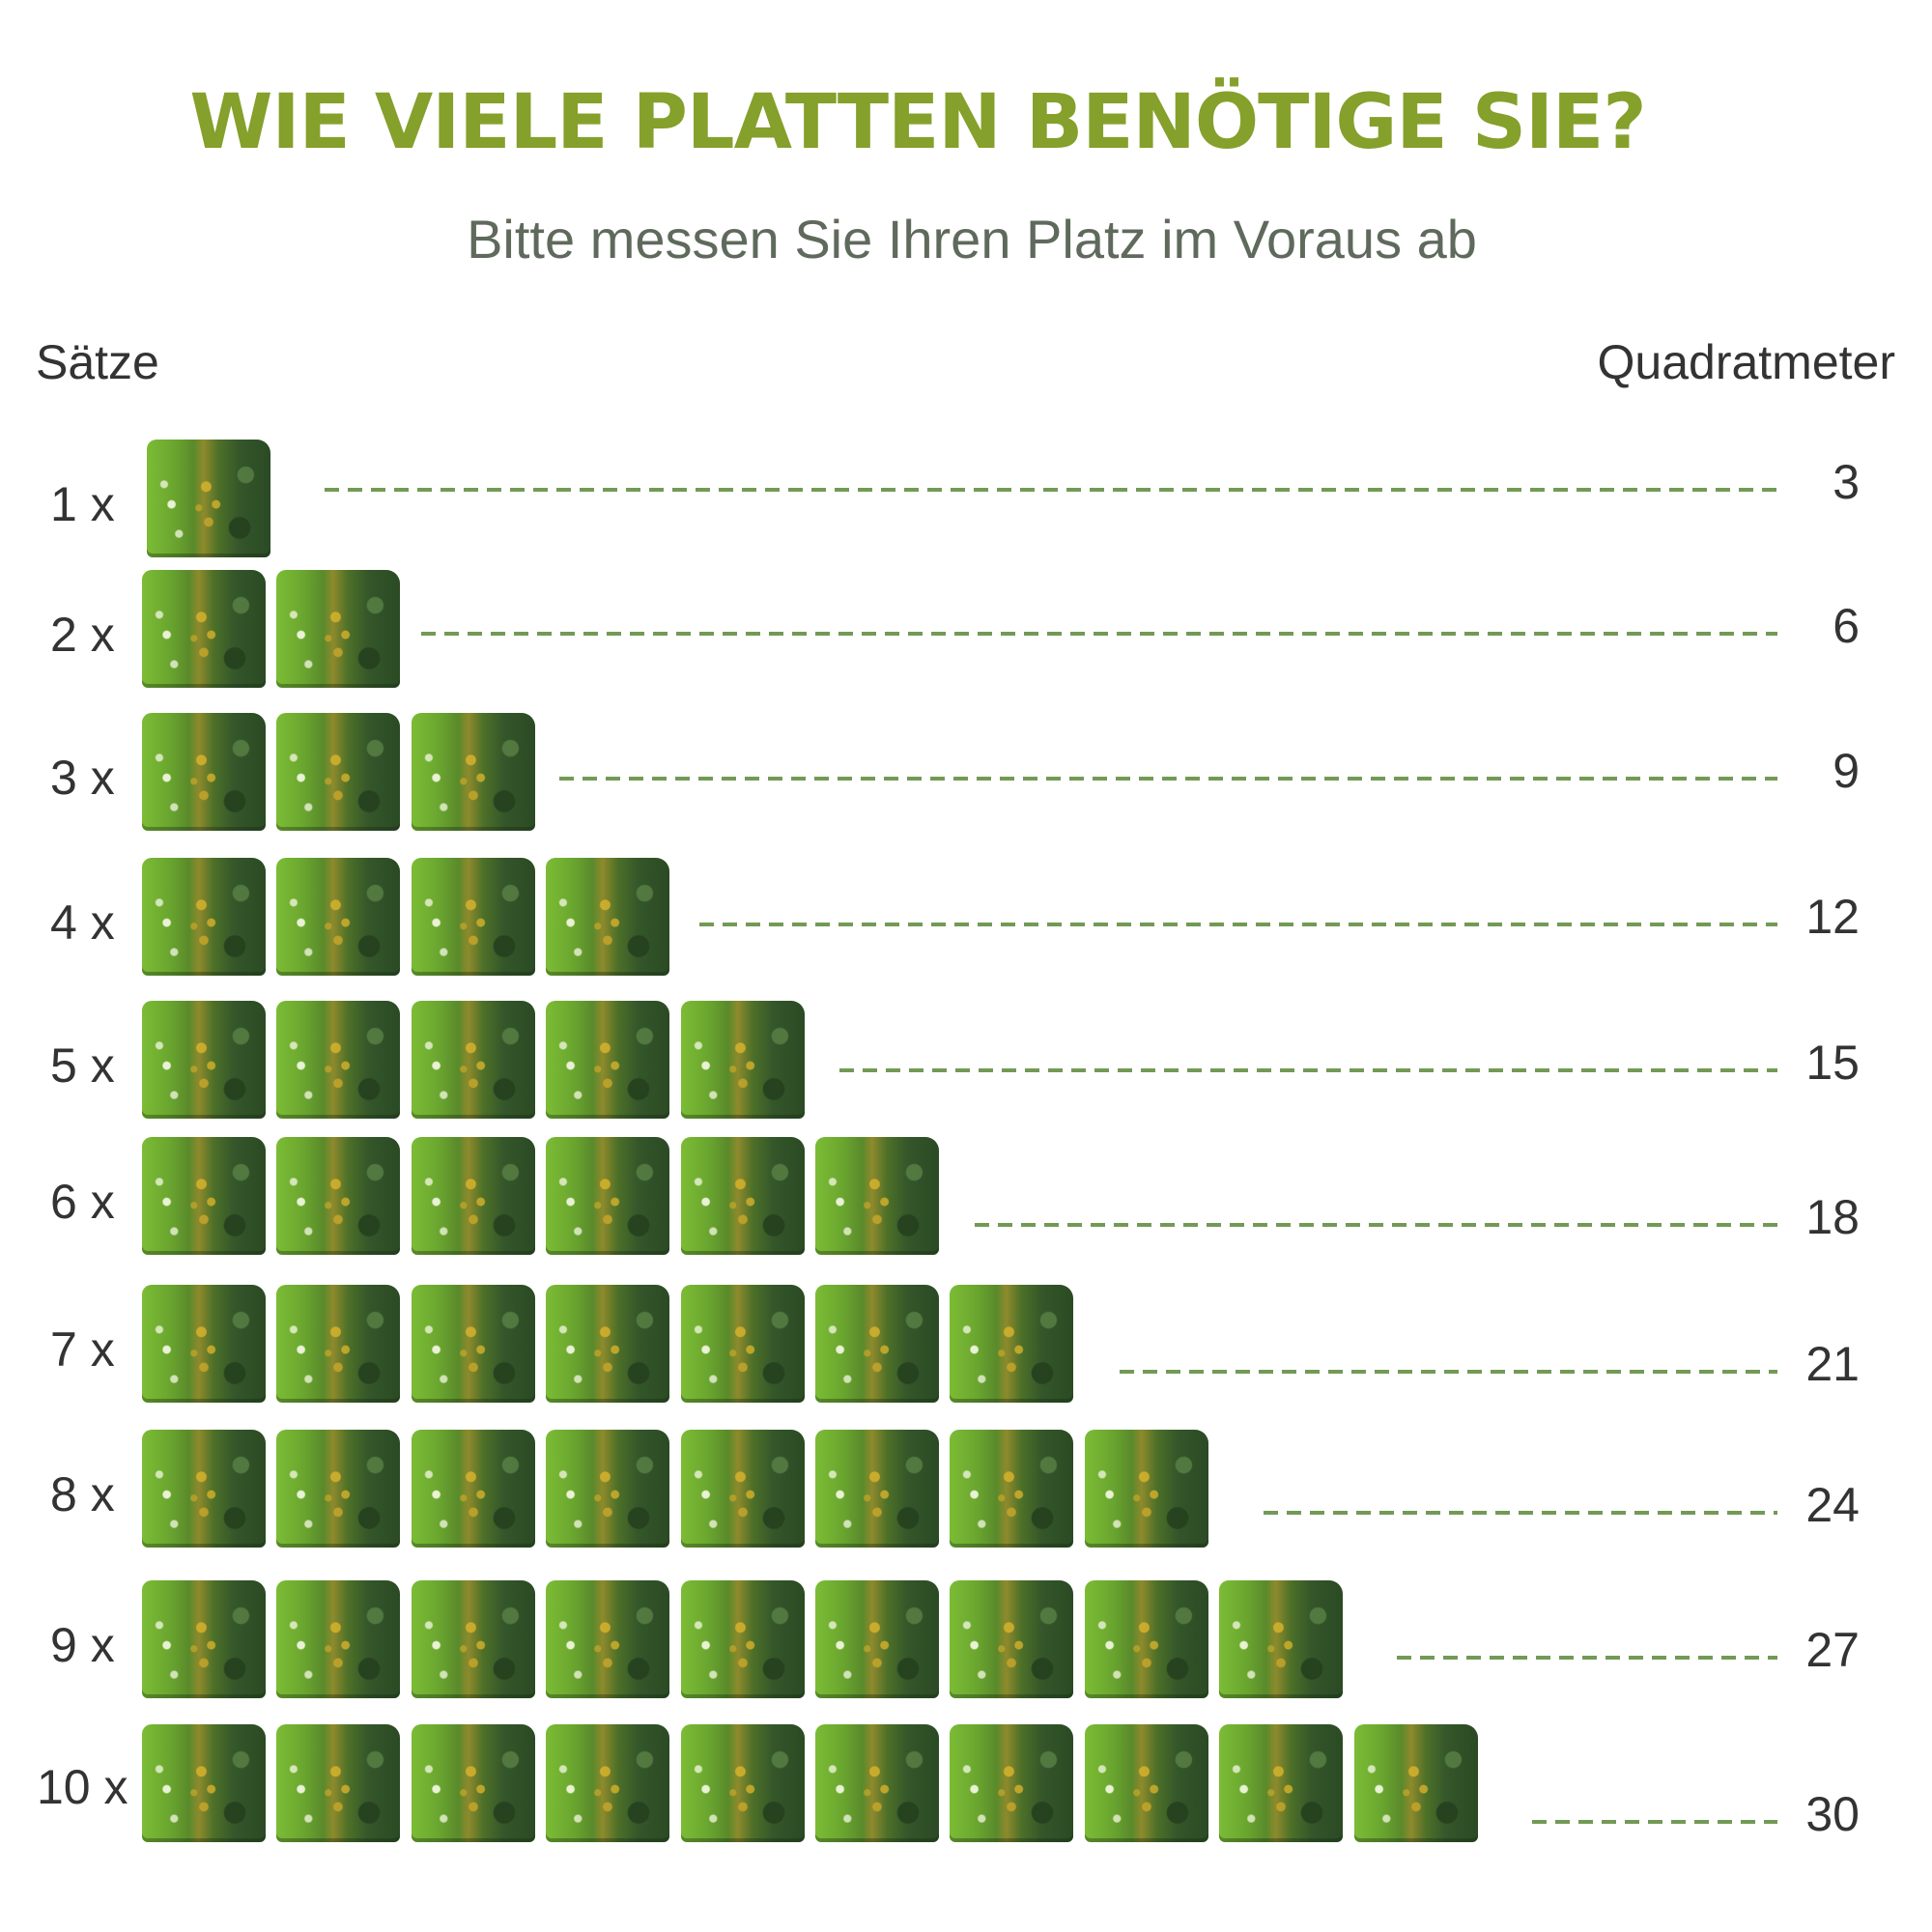 This screenshot has width=1932, height=1932. What do you see at coordinates (1832, 1650) in the screenshot?
I see `row-value-square-meters: 27` at bounding box center [1832, 1650].